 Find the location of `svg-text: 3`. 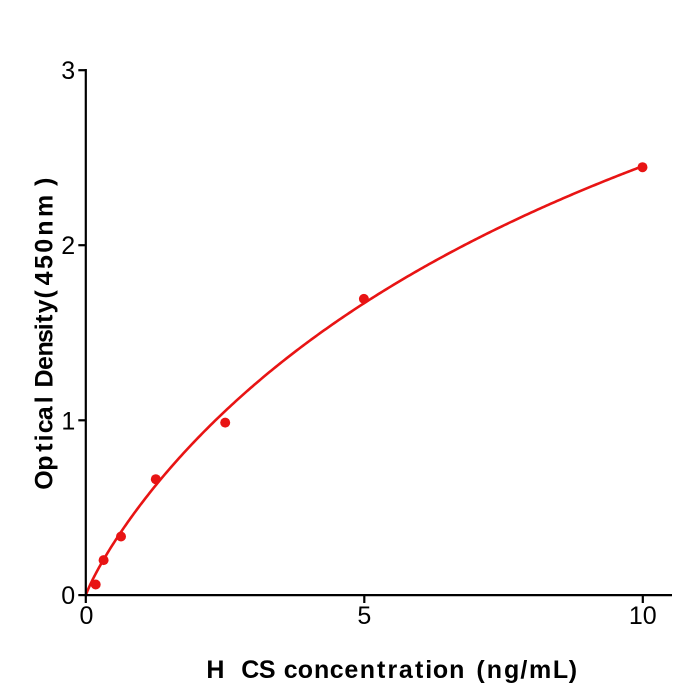

svg-text: 3 is located at coordinates (68, 71).